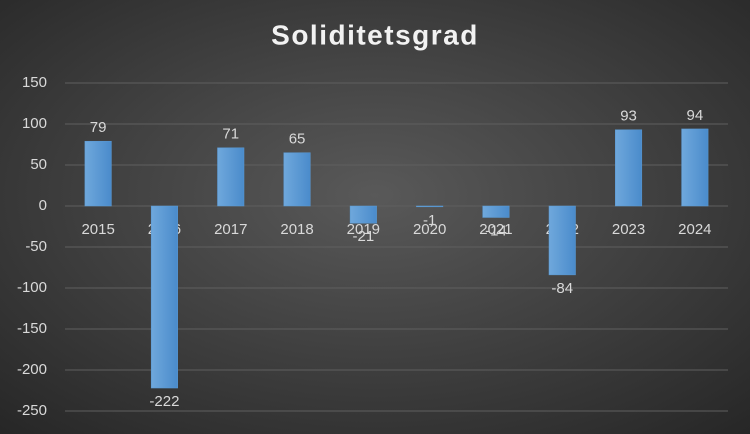  I want to click on y-tick-label: -250, so click(32, 410).